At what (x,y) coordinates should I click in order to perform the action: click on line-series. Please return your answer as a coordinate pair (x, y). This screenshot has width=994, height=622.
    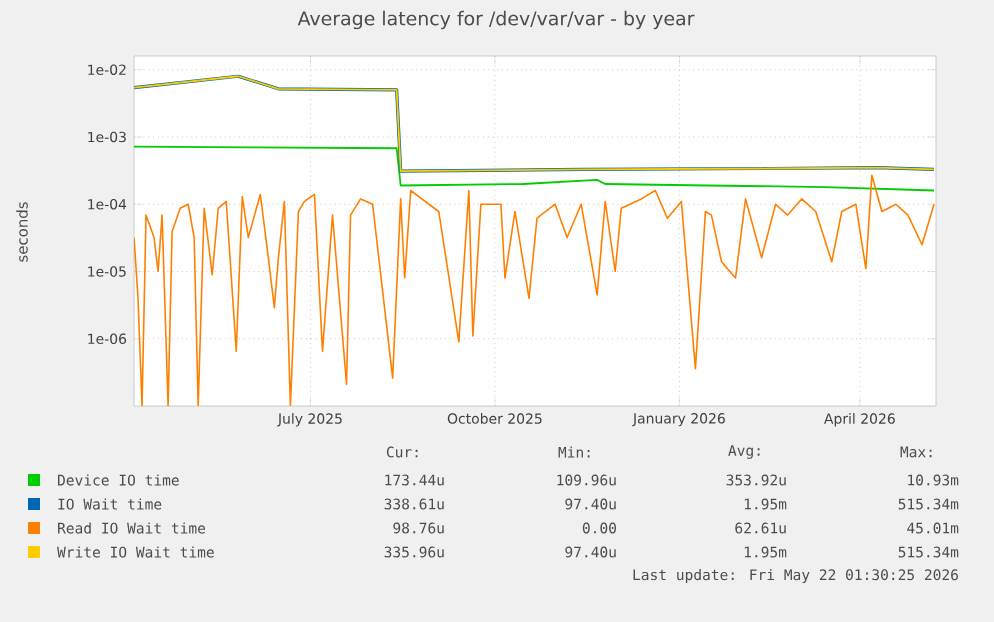
    Looking at the image, I should click on (534, 168).